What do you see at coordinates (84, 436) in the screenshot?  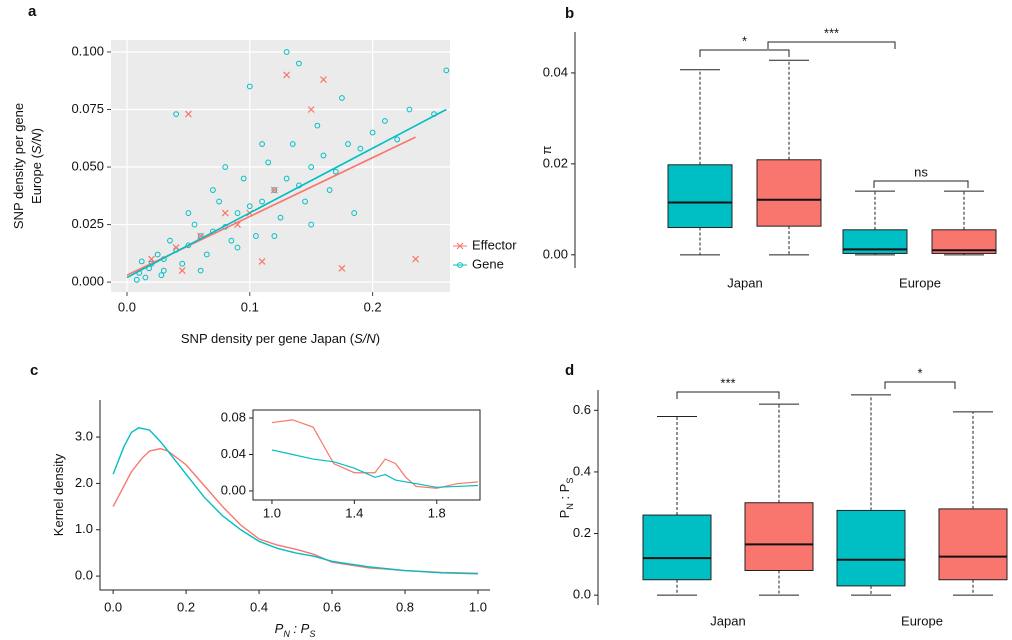 I see `y-tick-label: 3.0` at bounding box center [84, 436].